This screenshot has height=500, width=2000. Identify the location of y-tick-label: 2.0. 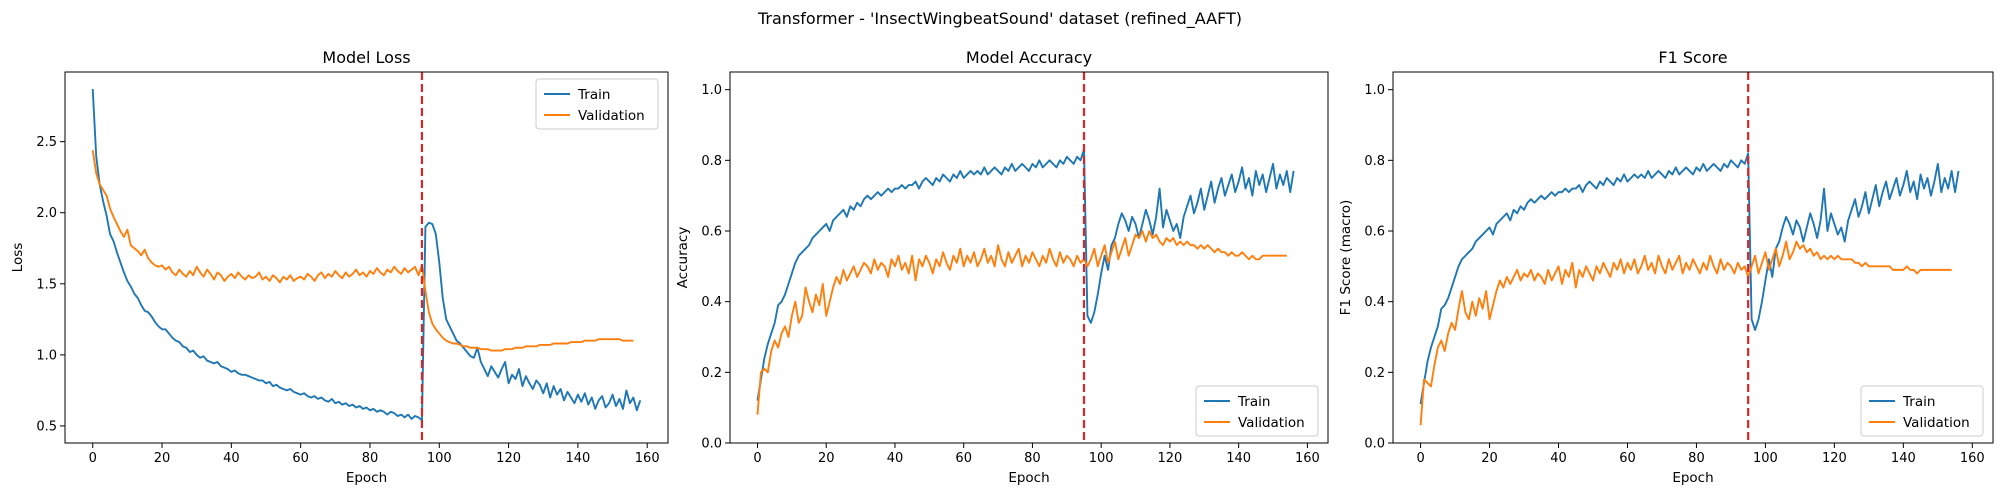
(46, 213).